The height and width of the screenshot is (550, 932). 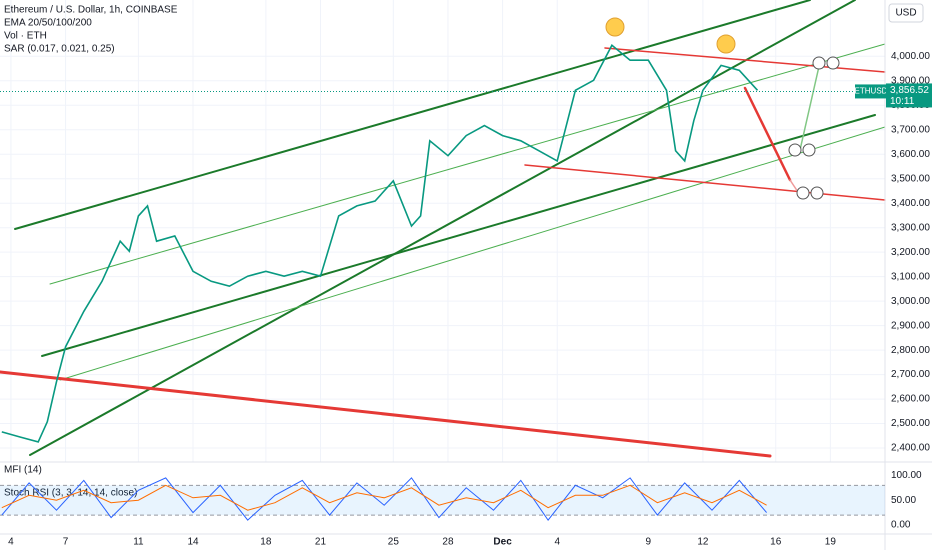 What do you see at coordinates (722, 108) in the screenshot?
I see `eyes` at bounding box center [722, 108].